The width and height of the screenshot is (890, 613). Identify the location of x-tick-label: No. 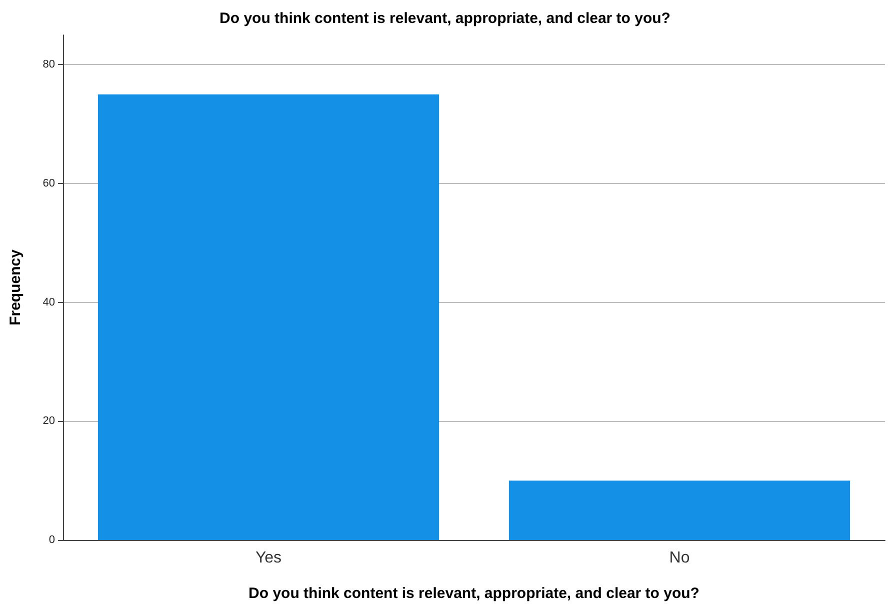
(679, 558).